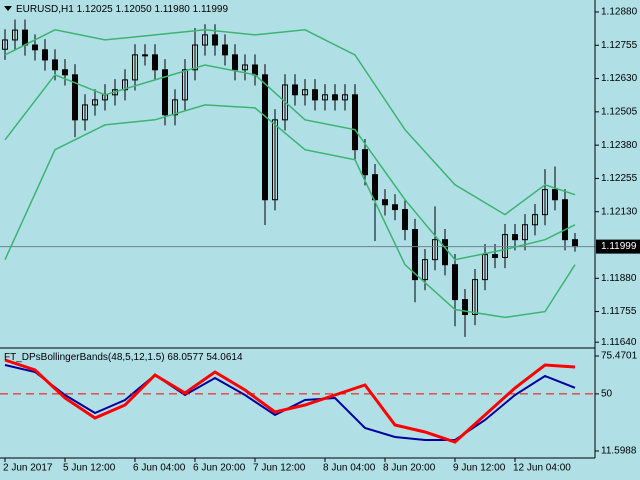 This screenshot has height=480, width=640. What do you see at coordinates (224, 357) in the screenshot?
I see `indicator-value: 54.0614` at bounding box center [224, 357].